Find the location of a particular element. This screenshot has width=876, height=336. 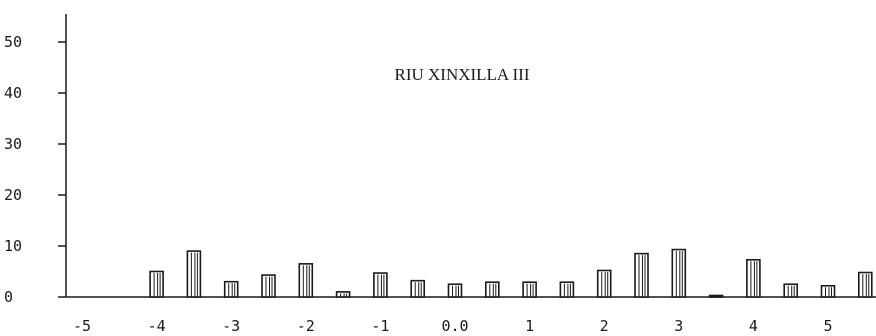

y-tick-label: 40 is located at coordinates (13, 93).